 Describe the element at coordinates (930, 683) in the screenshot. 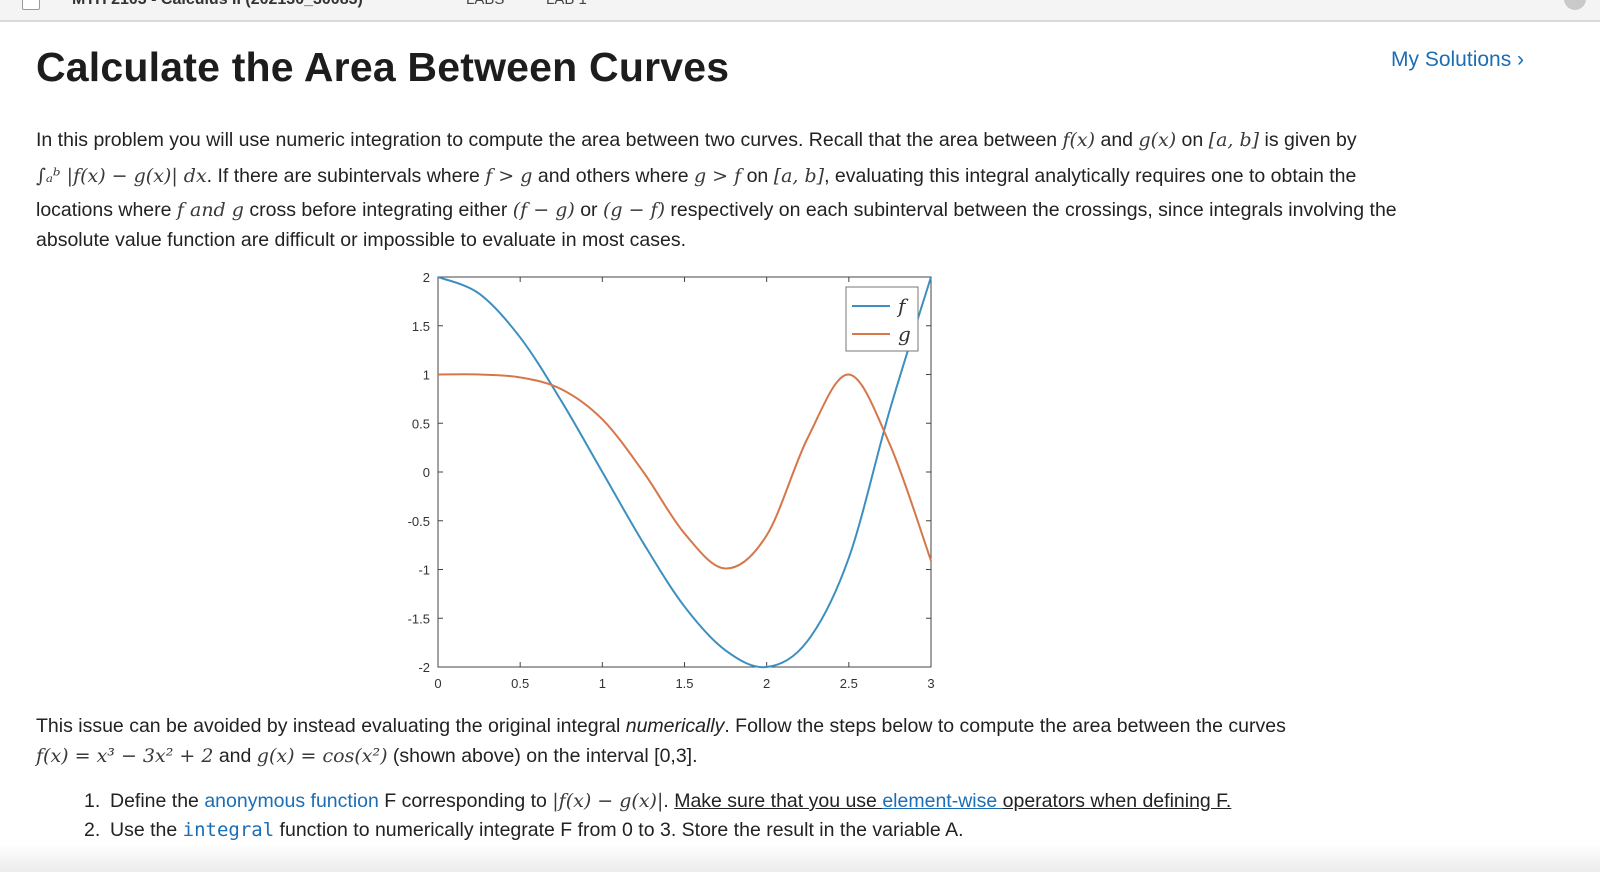

I see `x-tick-label: 3` at that location.